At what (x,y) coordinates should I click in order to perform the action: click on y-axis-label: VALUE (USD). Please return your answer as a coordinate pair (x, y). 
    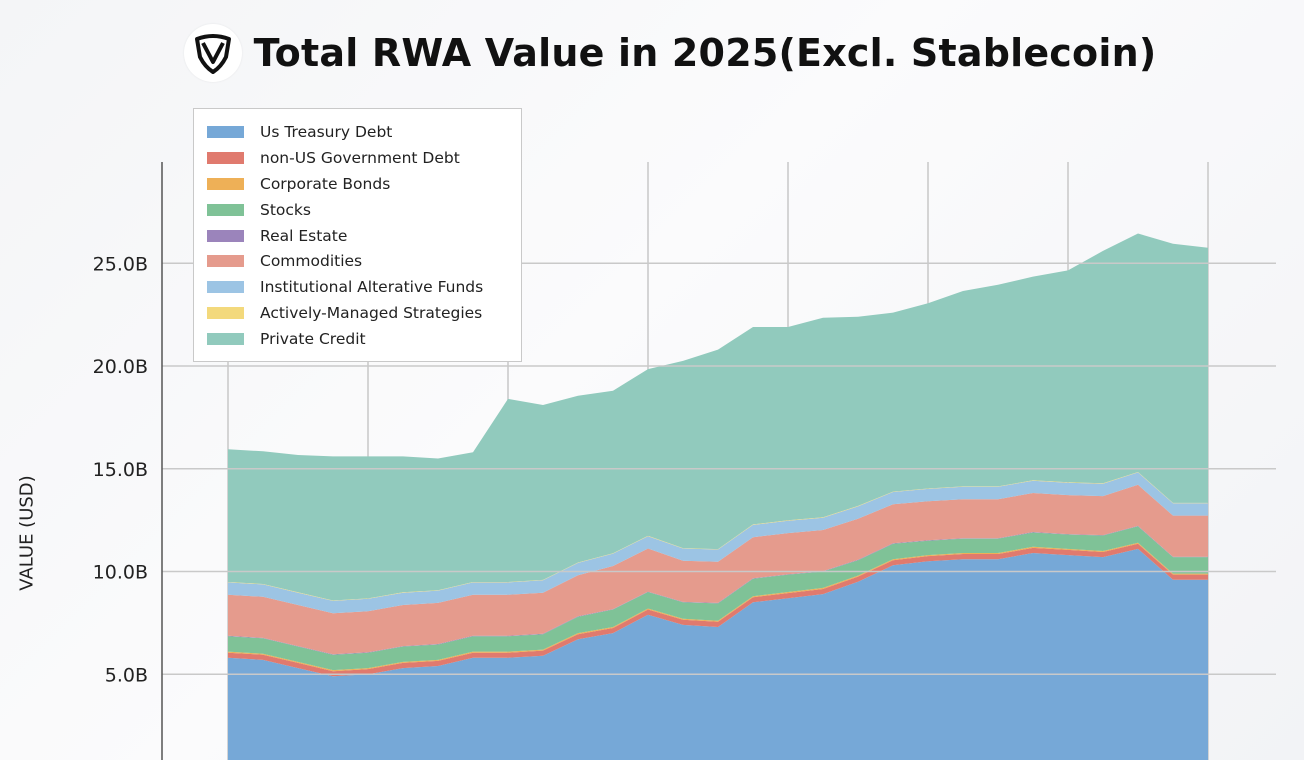
    Looking at the image, I should click on (27, 533).